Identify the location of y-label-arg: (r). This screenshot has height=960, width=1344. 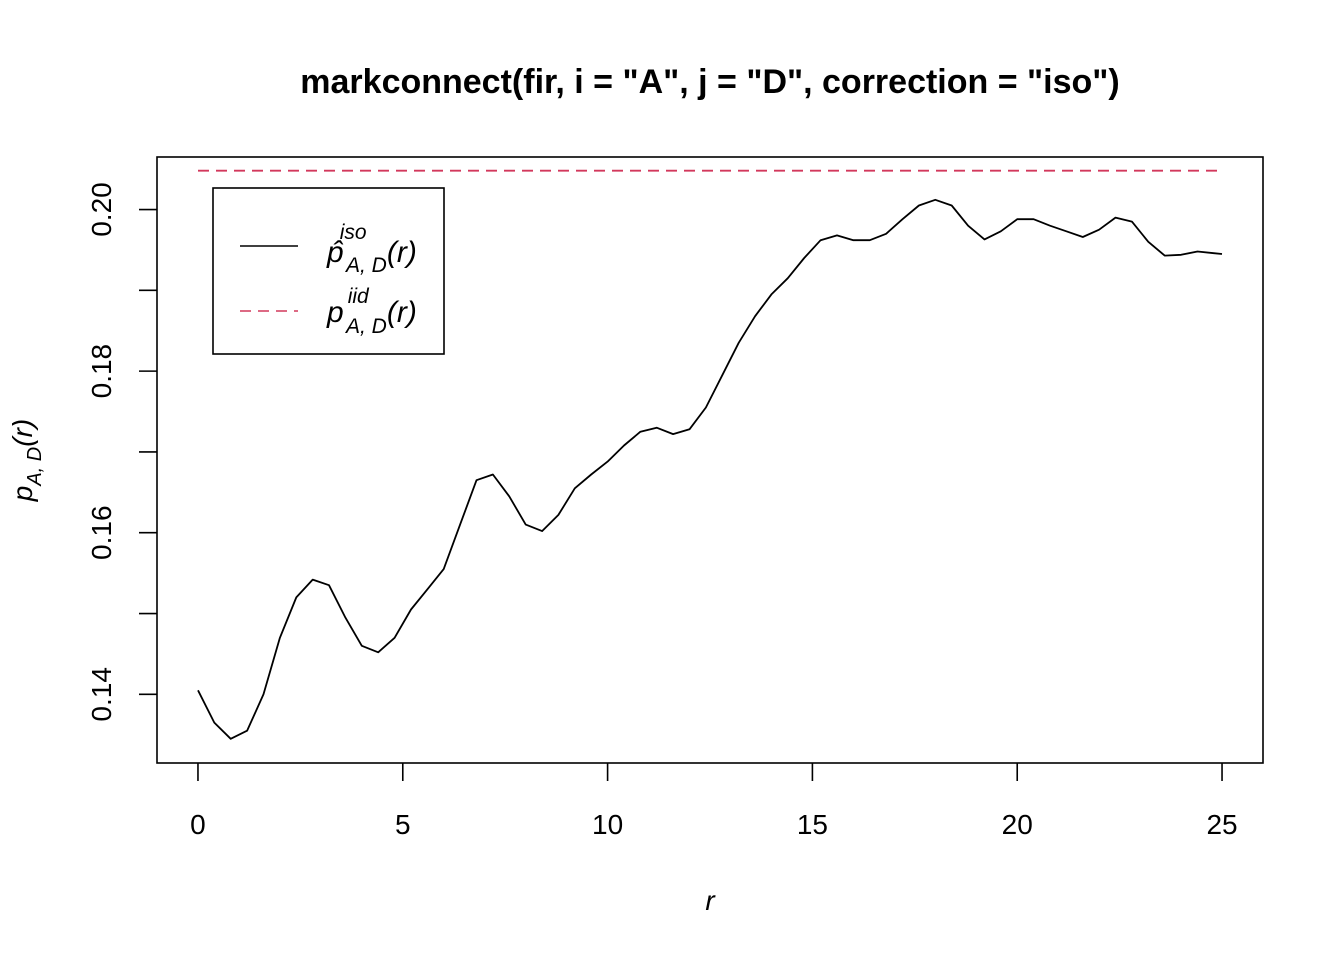
(22, 433).